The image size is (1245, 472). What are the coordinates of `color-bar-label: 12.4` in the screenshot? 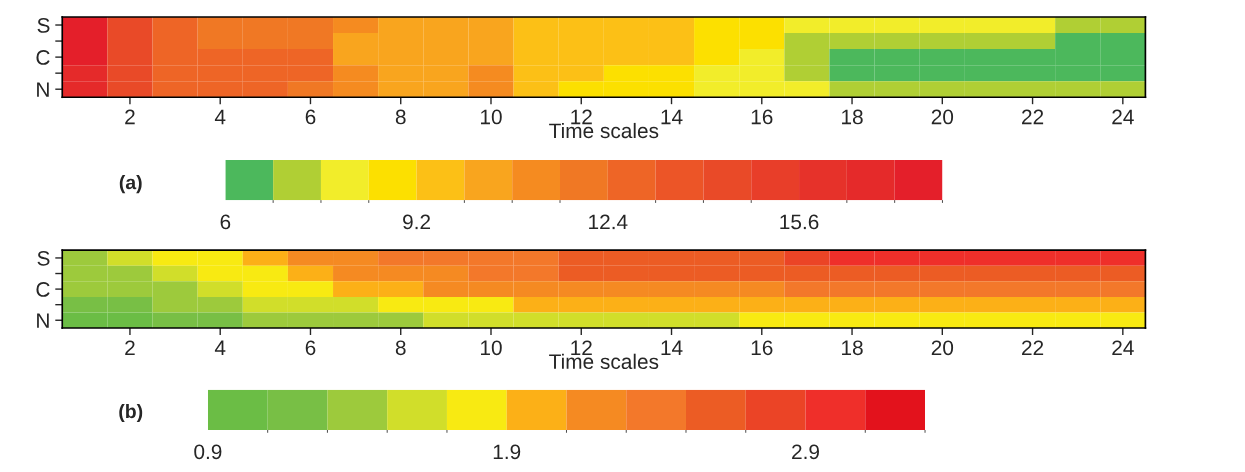 It's located at (608, 222).